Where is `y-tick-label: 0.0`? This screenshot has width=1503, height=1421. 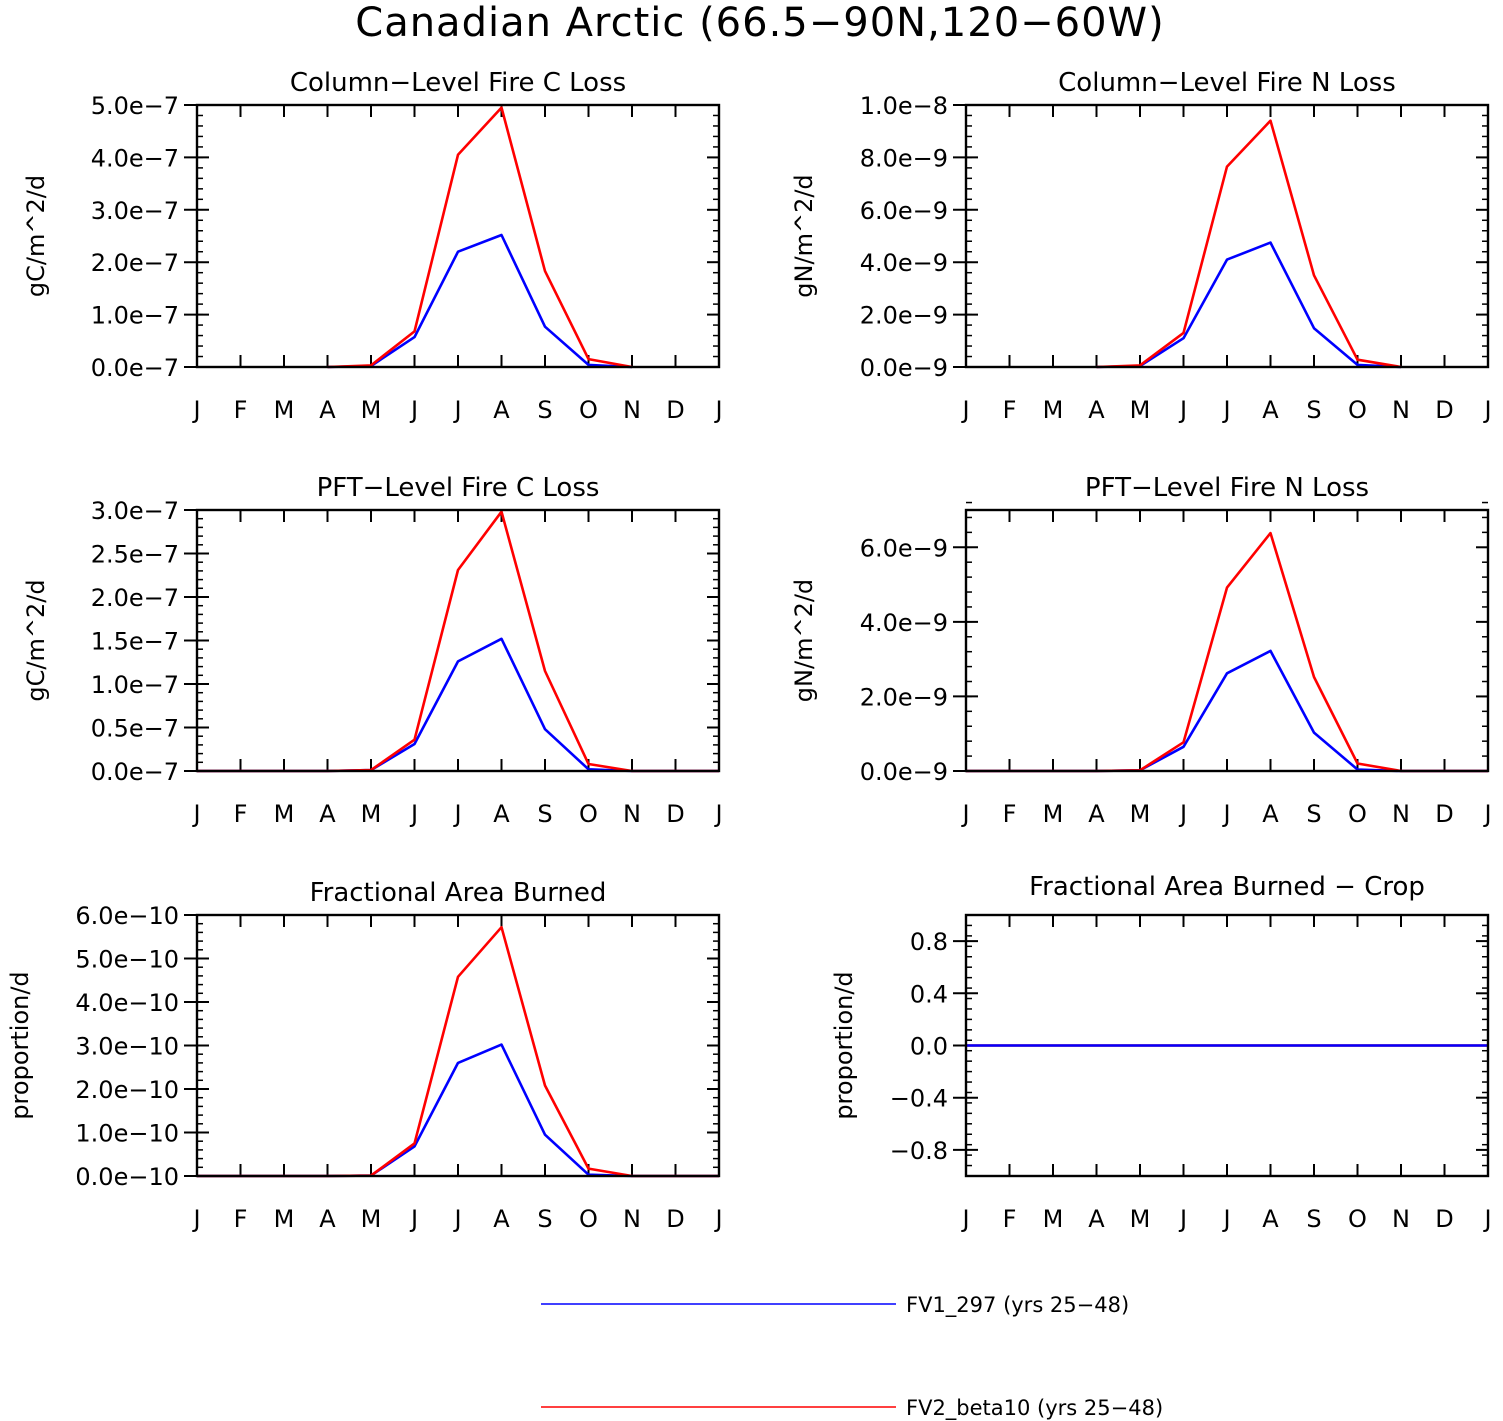
y-tick-label: 0.0 is located at coordinates (929, 1047).